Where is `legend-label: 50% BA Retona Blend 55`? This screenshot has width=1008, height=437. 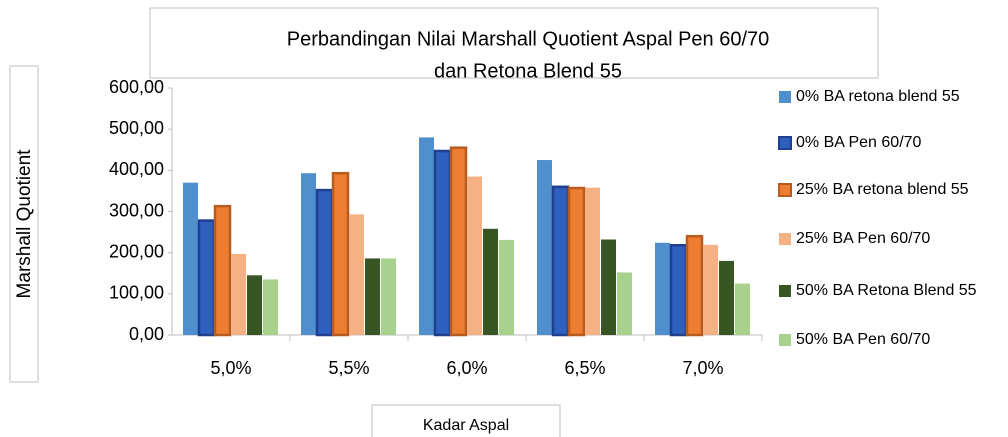 legend-label: 50% BA Retona Blend 55 is located at coordinates (886, 290).